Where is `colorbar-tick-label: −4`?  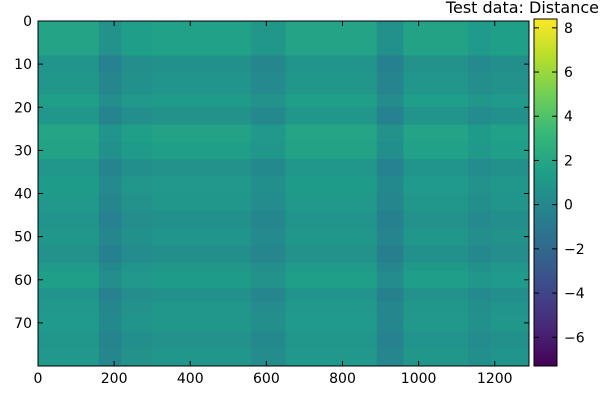 colorbar-tick-label: −4 is located at coordinates (574, 294).